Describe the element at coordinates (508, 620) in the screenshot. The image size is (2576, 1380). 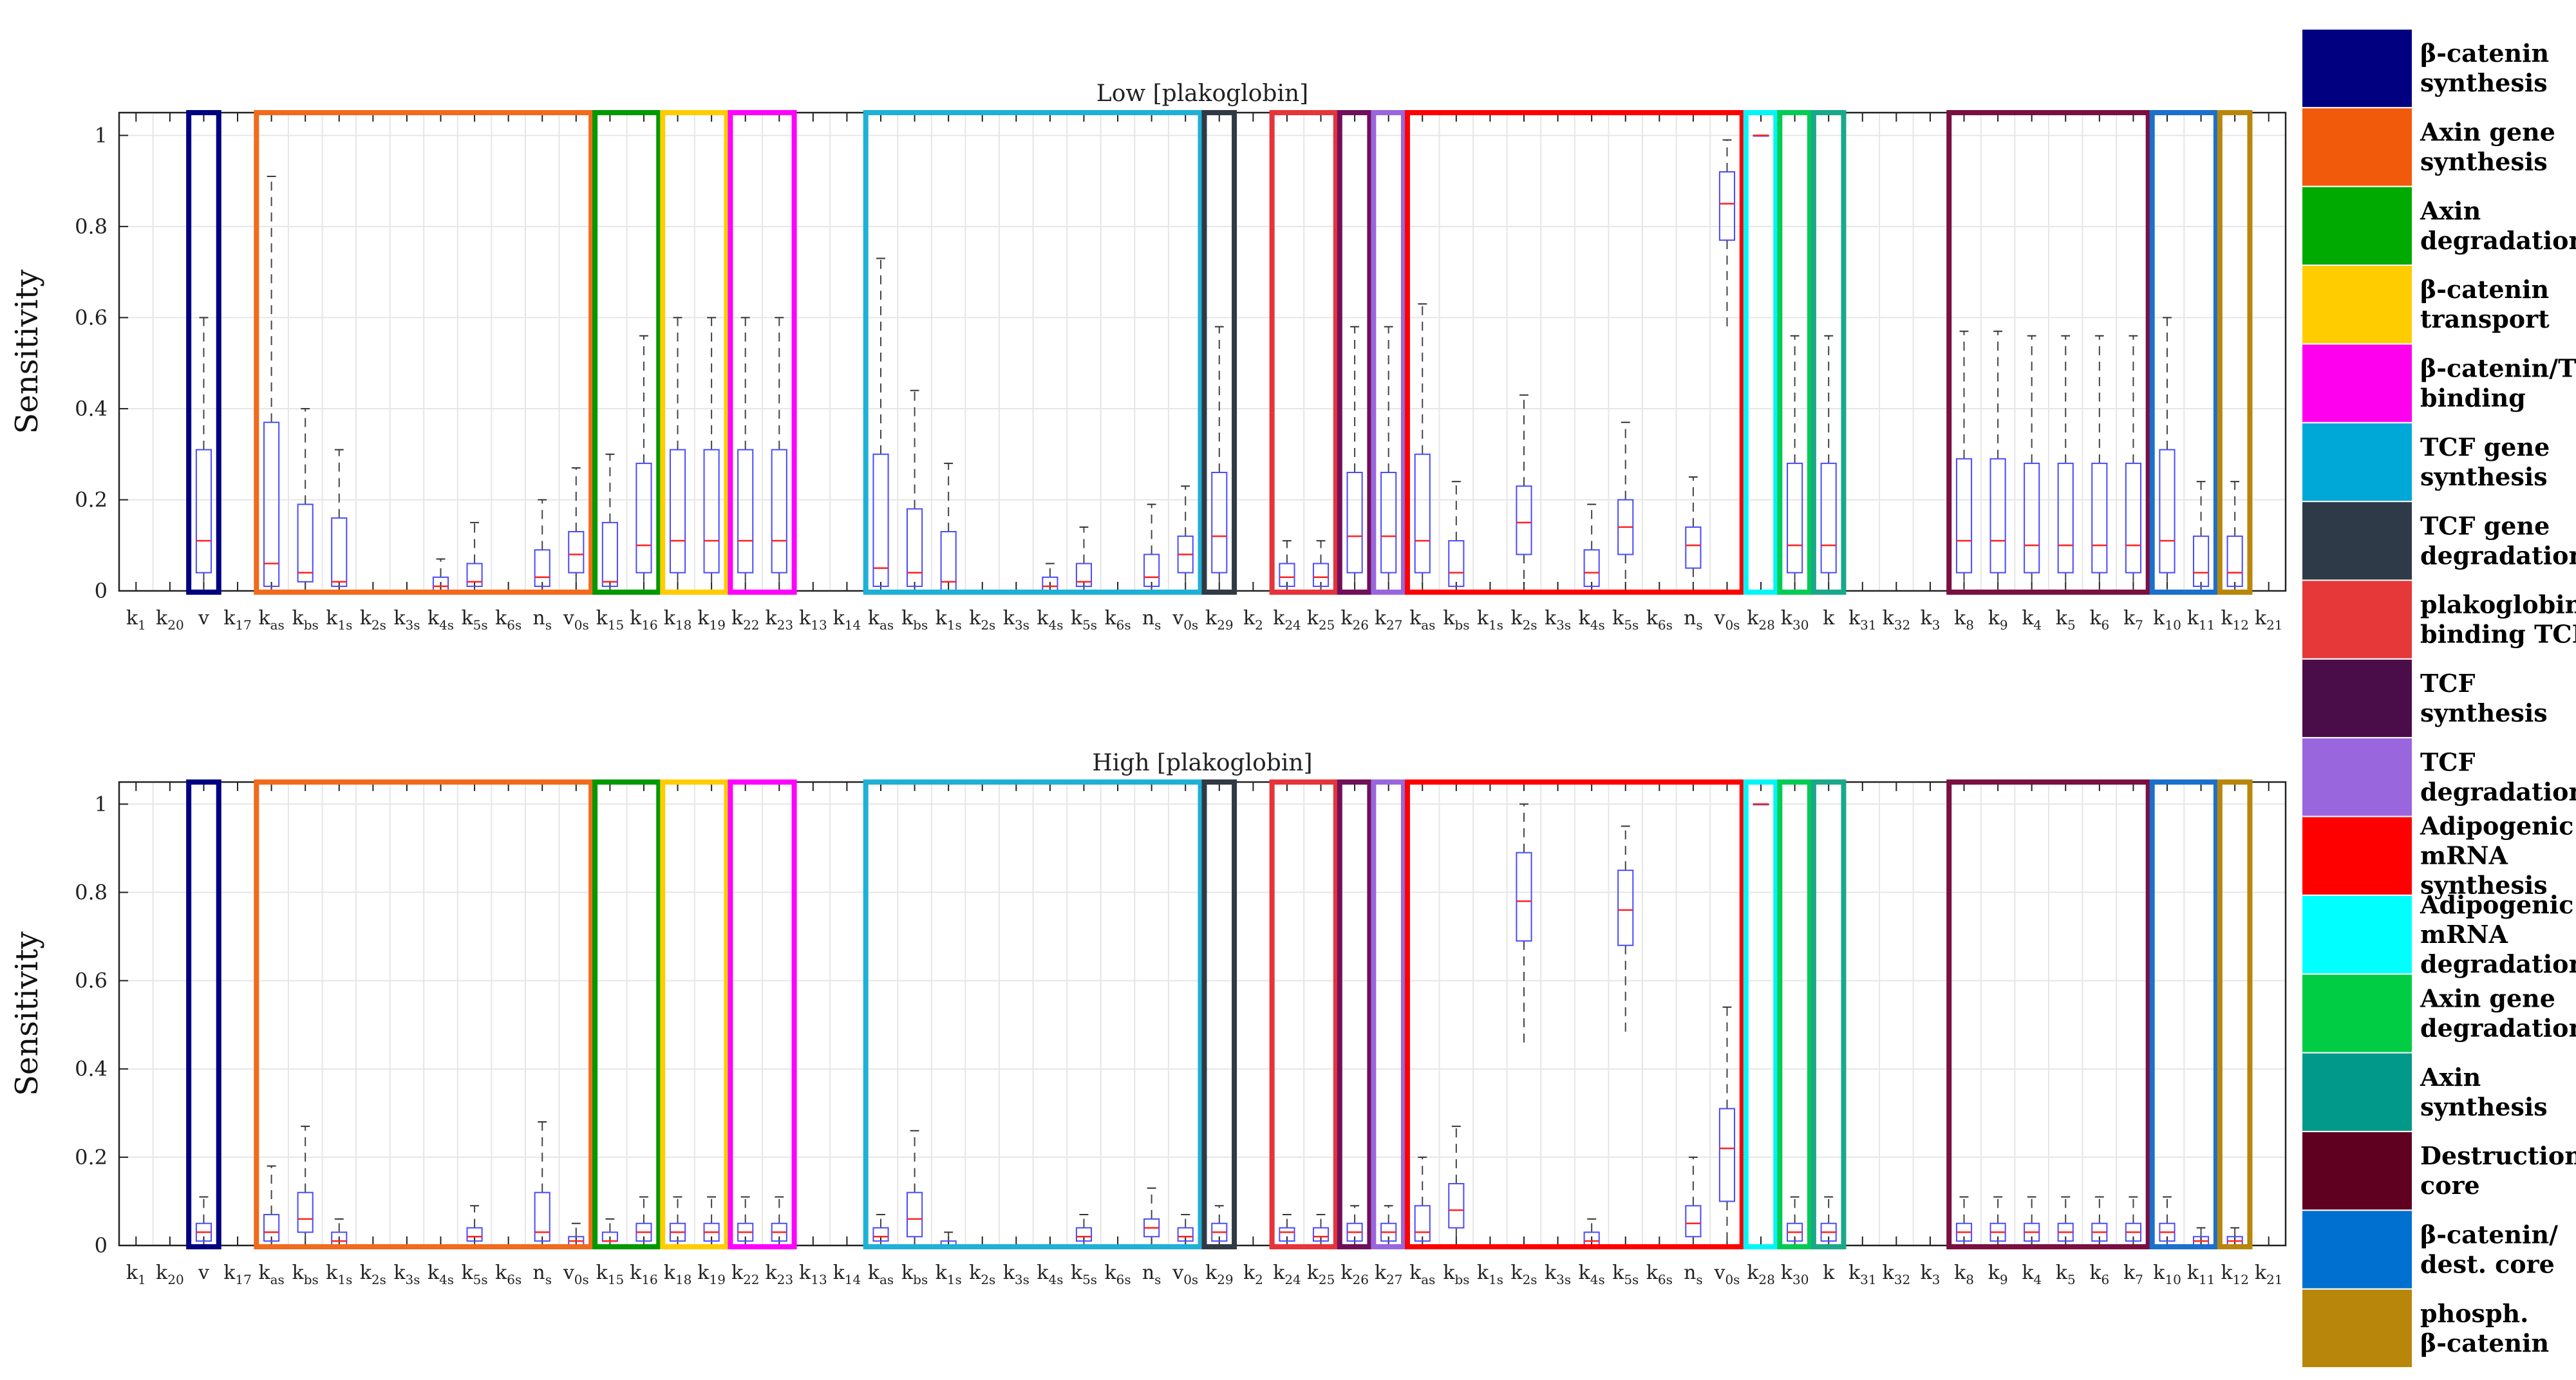
I see `x-tick-label: k6s` at that location.